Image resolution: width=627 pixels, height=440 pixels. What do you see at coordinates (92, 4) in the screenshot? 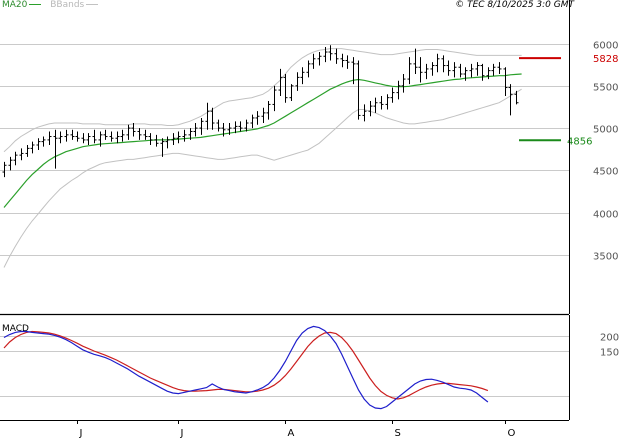
I see `bbands-legend-swatch` at bounding box center [92, 4].